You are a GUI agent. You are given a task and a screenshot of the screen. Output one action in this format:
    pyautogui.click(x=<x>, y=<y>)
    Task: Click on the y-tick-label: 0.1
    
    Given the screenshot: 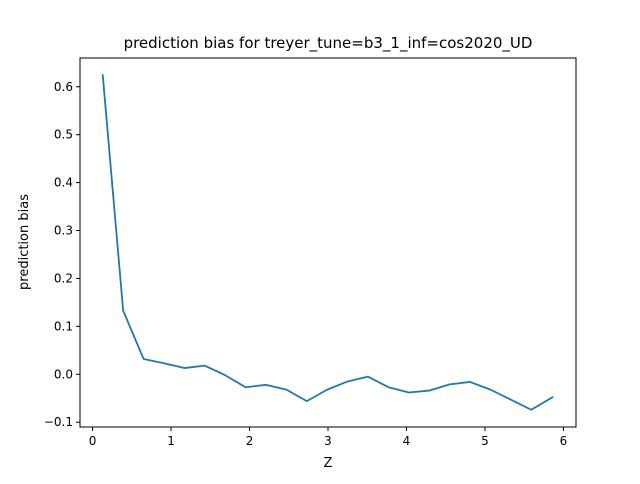 What is the action you would take?
    pyautogui.click(x=63, y=326)
    